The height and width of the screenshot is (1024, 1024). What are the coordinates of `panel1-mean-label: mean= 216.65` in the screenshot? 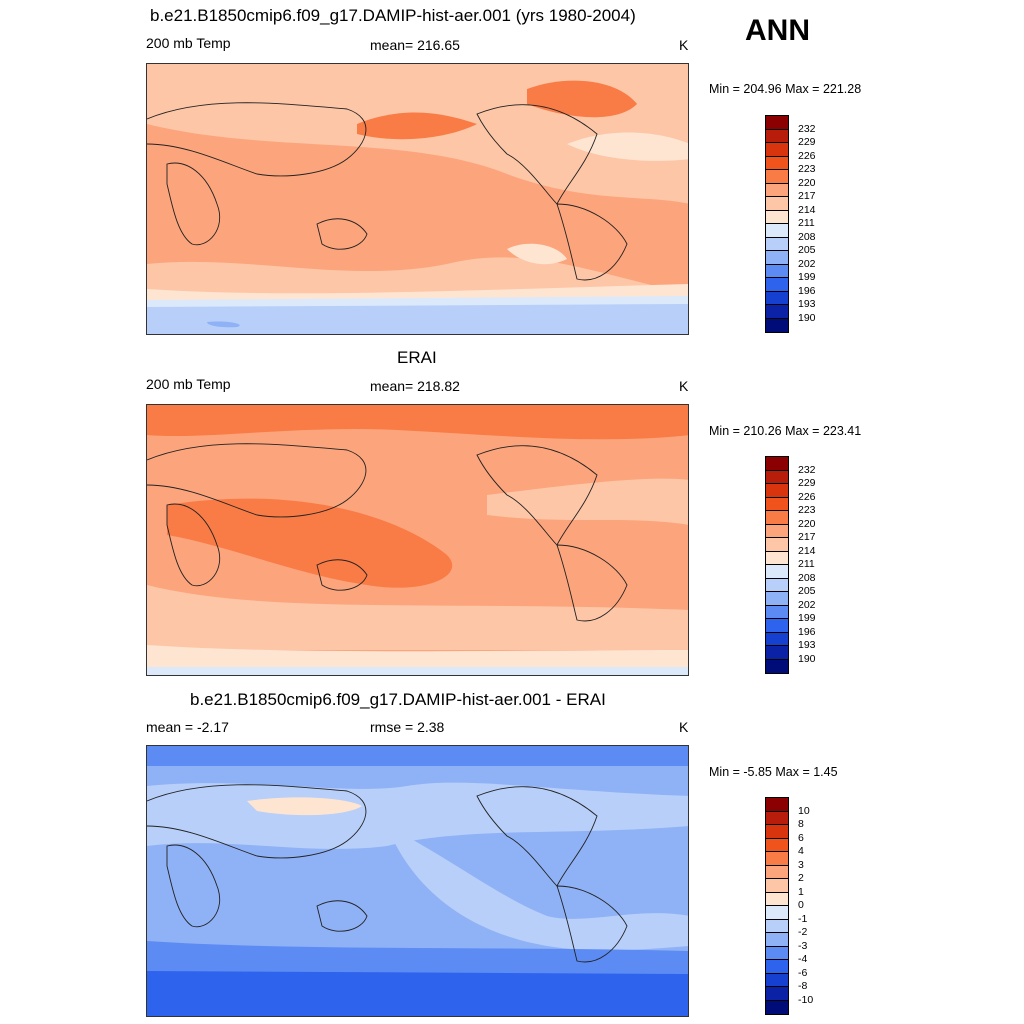 It's located at (415, 45).